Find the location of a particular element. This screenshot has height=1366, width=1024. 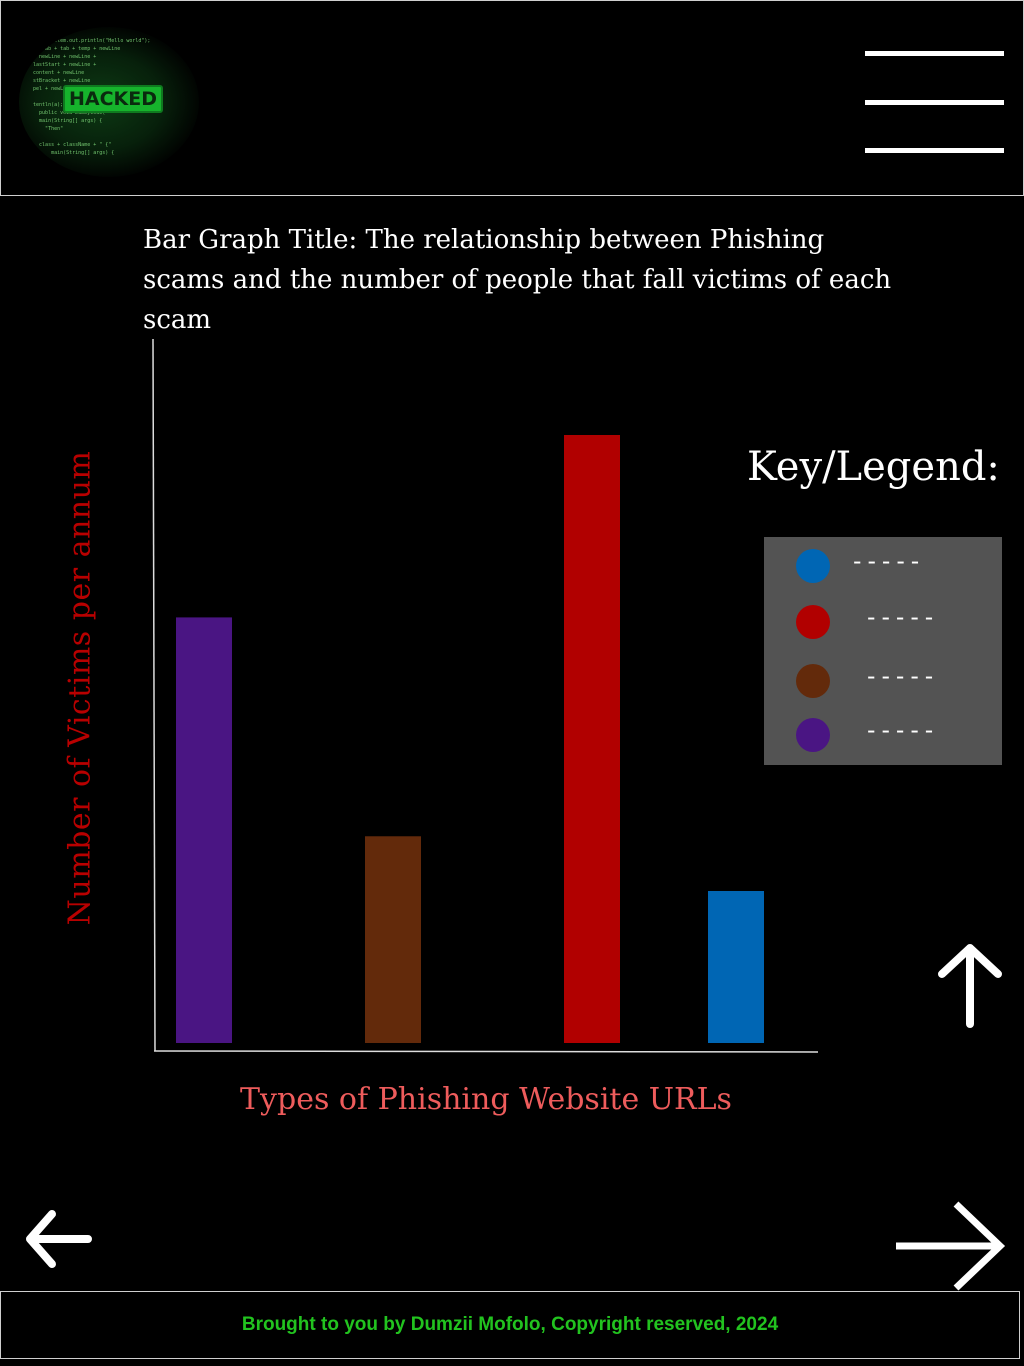

x-axis-line is located at coordinates (486, 1051).